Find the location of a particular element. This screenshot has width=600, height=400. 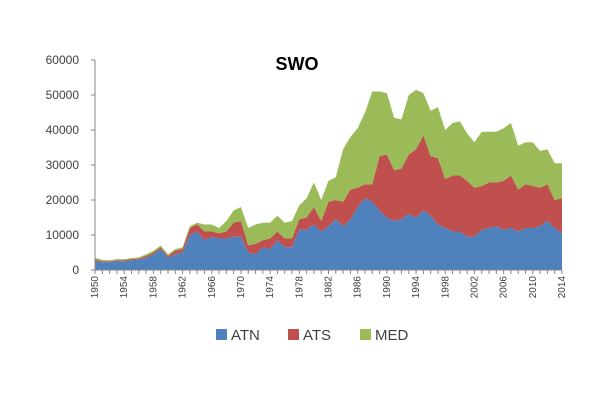

y-tick-label: 60000 is located at coordinates (63, 60).